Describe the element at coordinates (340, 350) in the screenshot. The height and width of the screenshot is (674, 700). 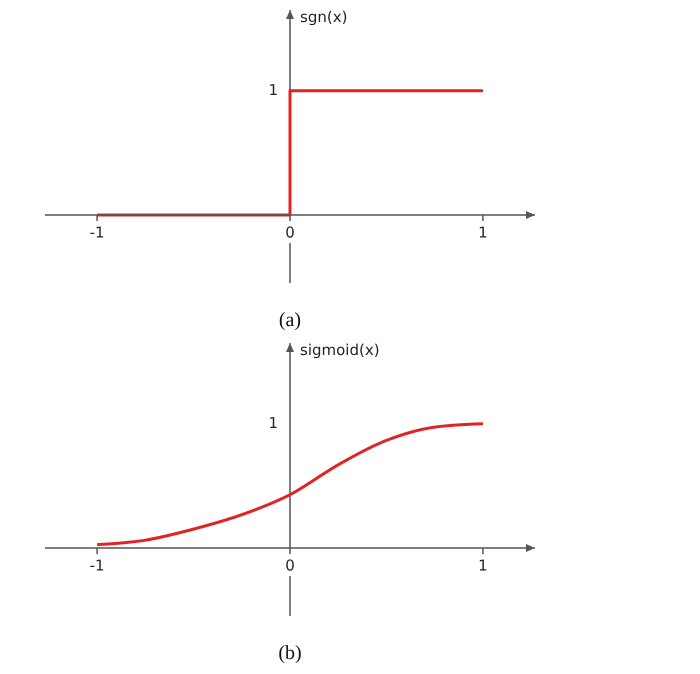
I see `y-axis-title: sigmoid(x)` at that location.